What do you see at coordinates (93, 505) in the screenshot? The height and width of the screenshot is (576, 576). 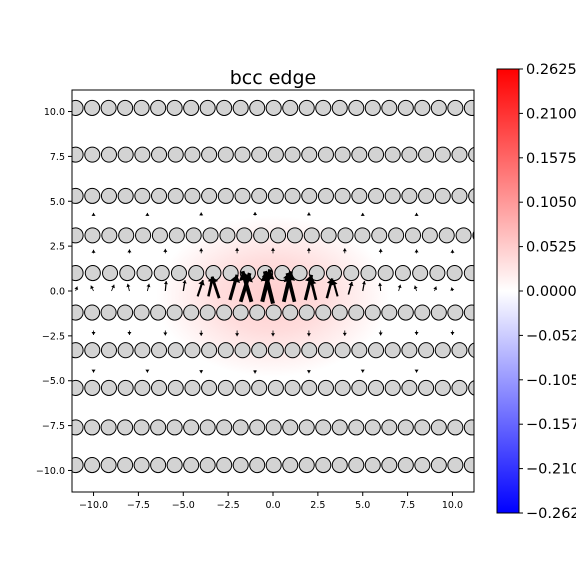 I see `x-tick-label: −10.0` at bounding box center [93, 505].